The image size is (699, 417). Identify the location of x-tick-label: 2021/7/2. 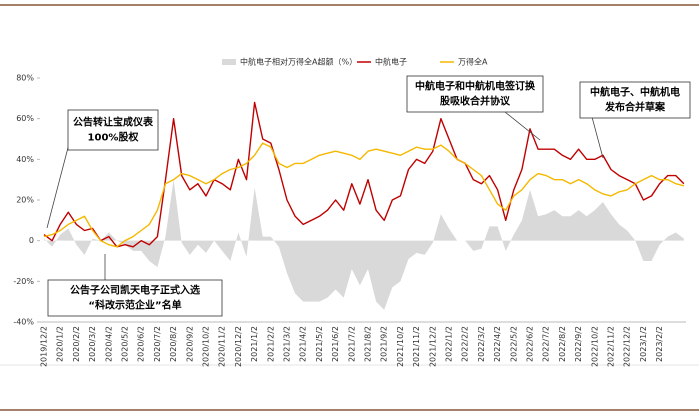
(351, 344).